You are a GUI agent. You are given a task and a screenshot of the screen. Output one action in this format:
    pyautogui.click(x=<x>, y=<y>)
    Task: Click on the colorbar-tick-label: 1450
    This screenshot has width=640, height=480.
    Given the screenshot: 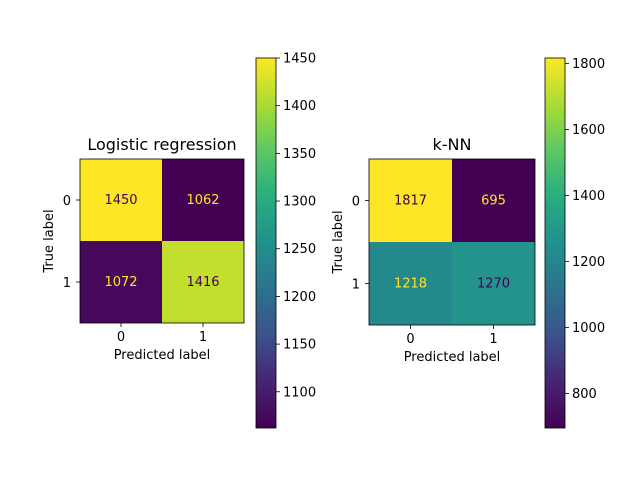 What is the action you would take?
    pyautogui.click(x=299, y=59)
    